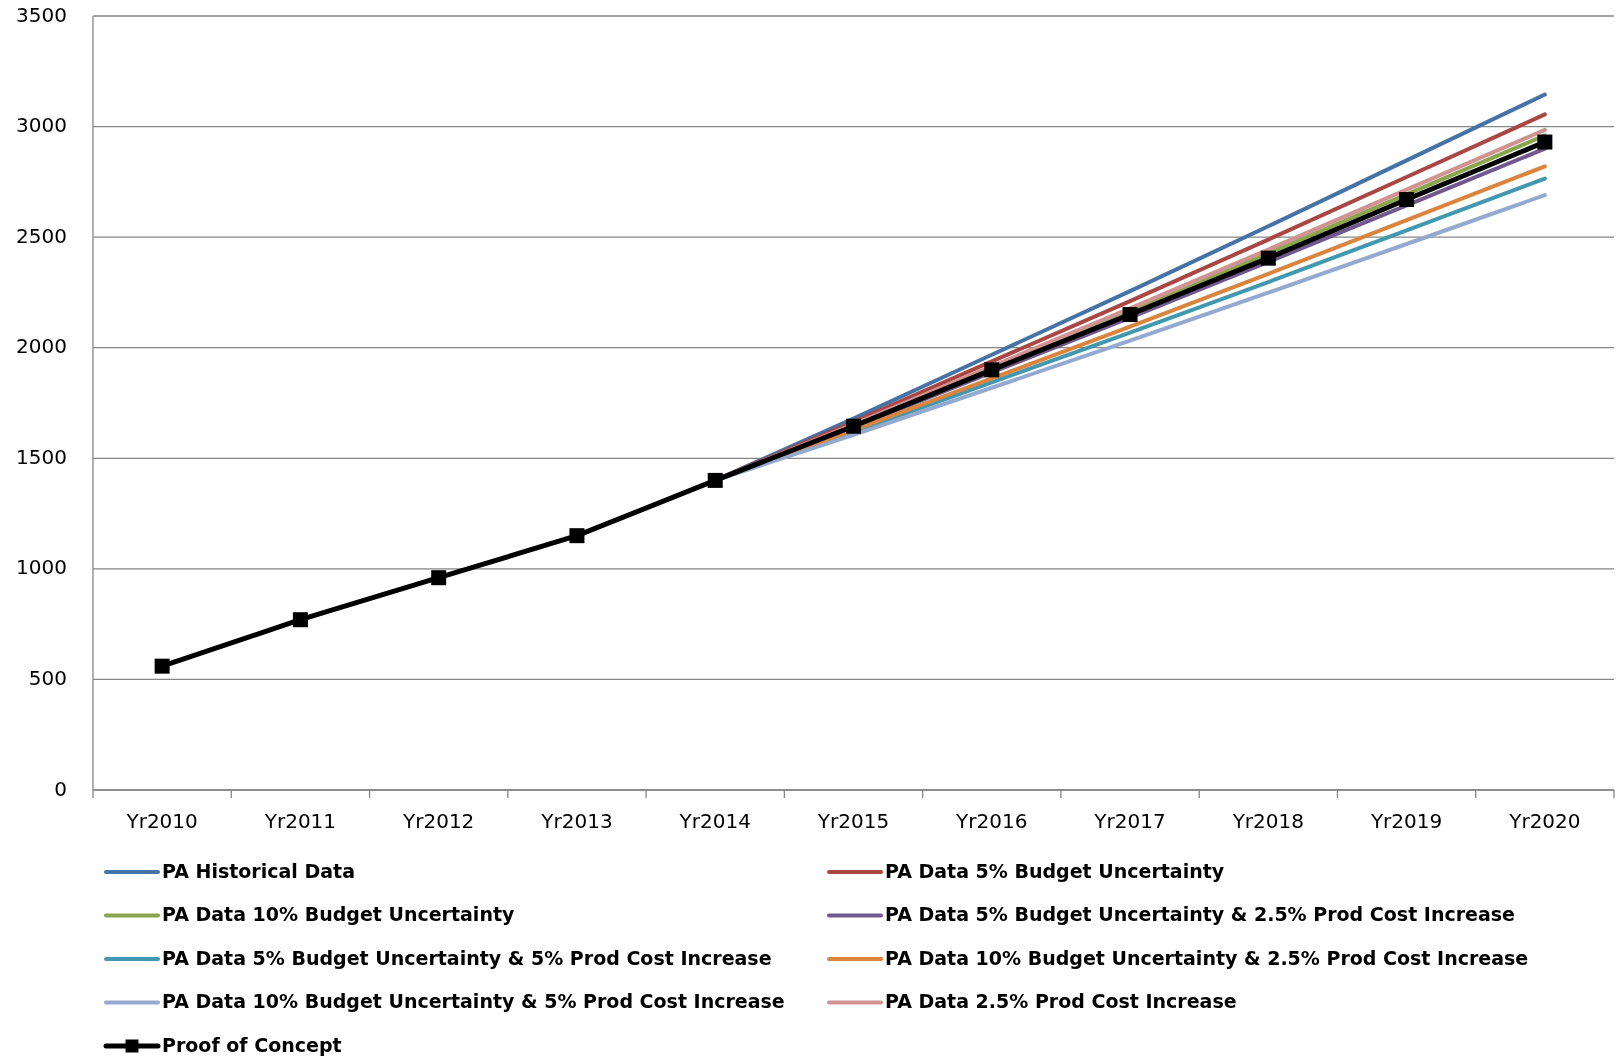  Describe the element at coordinates (258, 870) in the screenshot. I see `legend-label: PA Historical Data` at that location.